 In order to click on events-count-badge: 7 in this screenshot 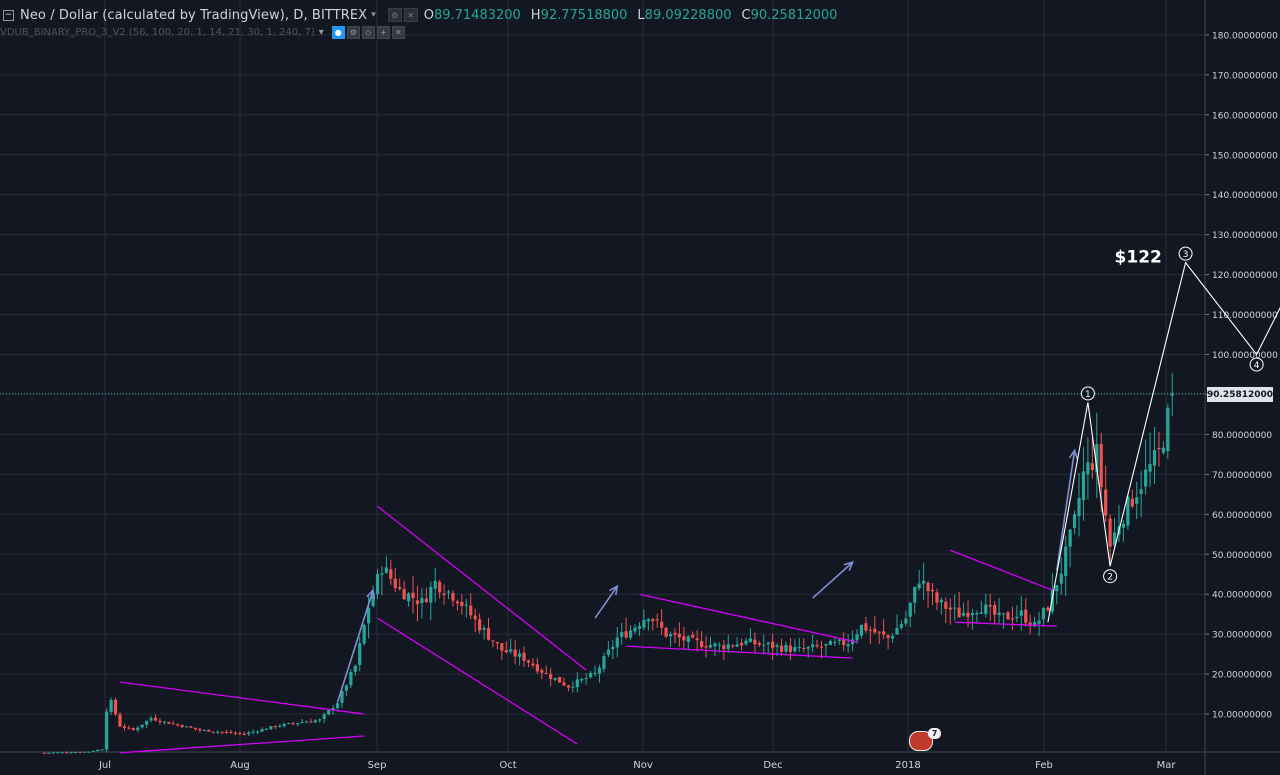, I will do `click(934, 733)`.